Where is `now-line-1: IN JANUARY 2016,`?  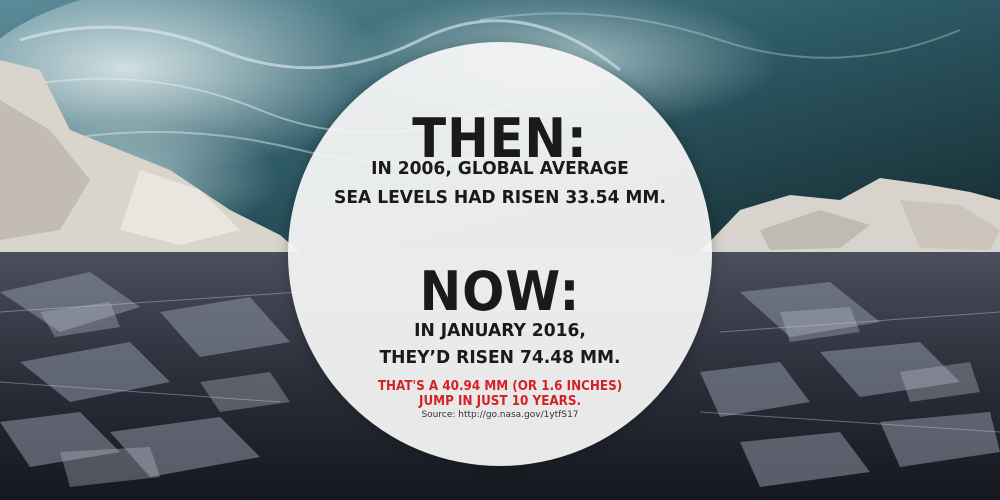 now-line-1: IN JANUARY 2016, is located at coordinates (500, 330).